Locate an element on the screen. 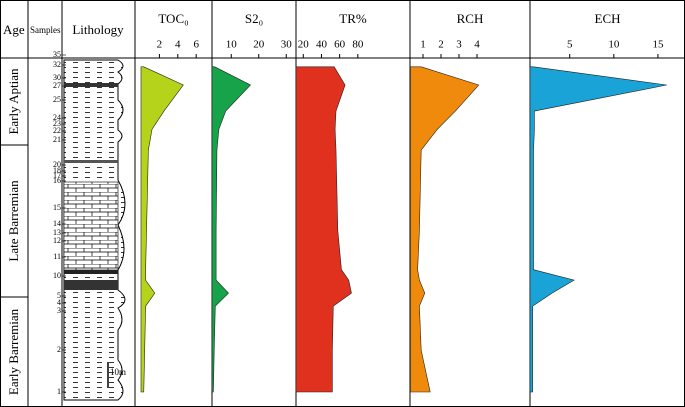 The width and height of the screenshot is (685, 407). age-label: Early Barremian is located at coordinates (13, 351).